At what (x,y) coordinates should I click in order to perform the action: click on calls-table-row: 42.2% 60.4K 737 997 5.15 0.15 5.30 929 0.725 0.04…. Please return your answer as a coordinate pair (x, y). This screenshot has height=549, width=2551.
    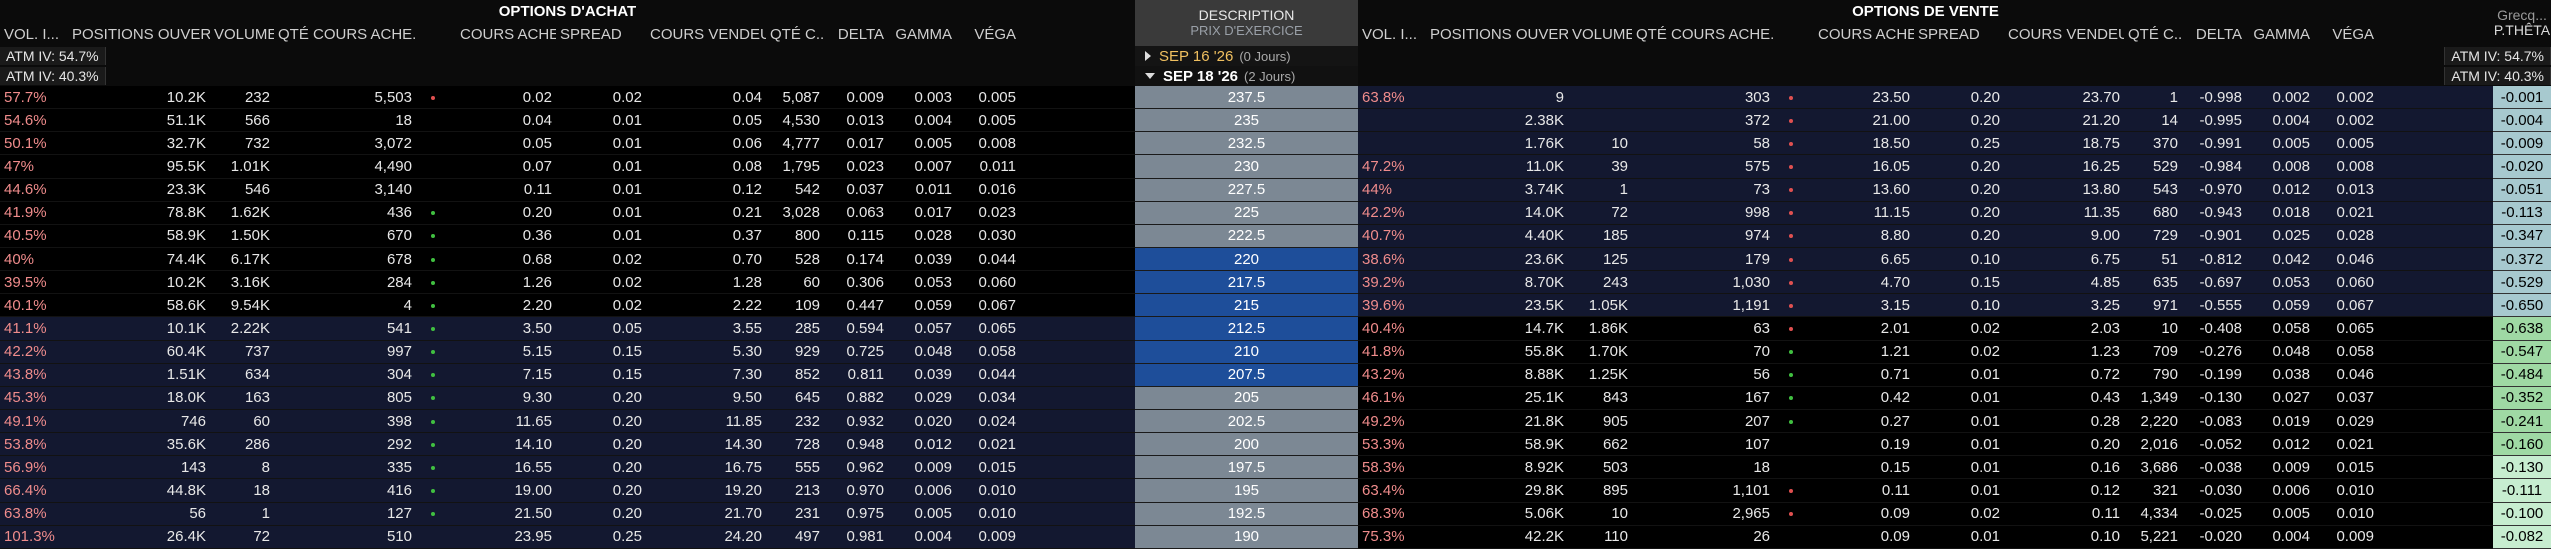
    Looking at the image, I should click on (567, 352).